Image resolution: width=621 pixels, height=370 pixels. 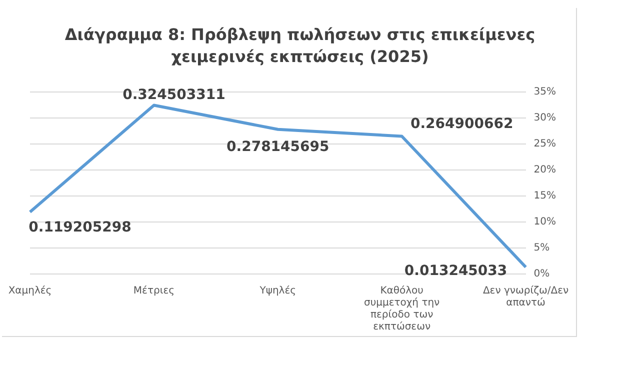 What do you see at coordinates (545, 144) in the screenshot?
I see `y-tick-label: 25%` at bounding box center [545, 144].